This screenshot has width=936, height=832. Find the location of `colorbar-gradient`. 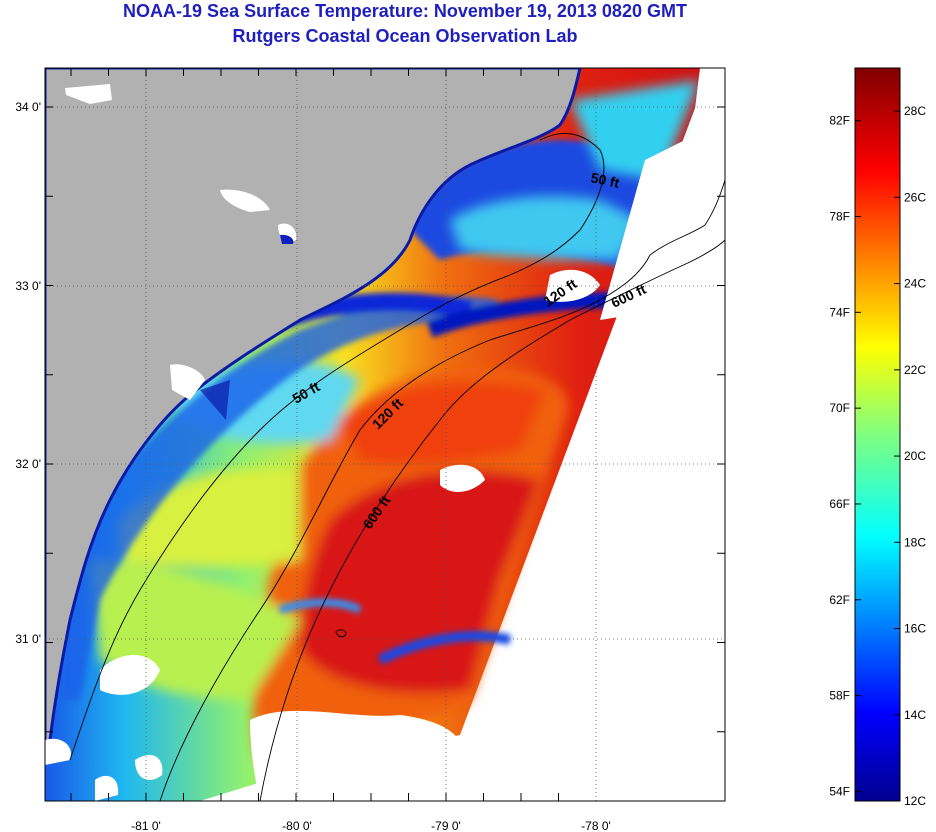

colorbar-gradient is located at coordinates (877, 434).